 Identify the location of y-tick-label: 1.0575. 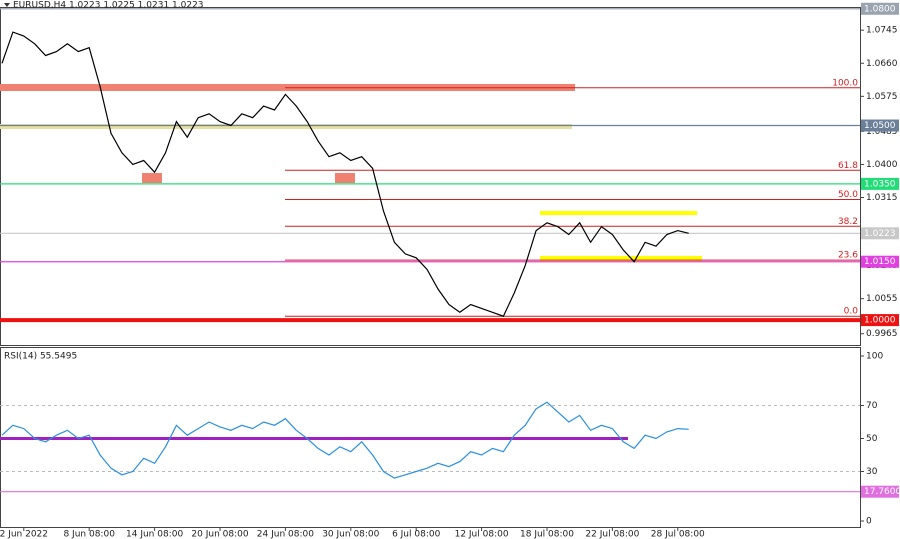
(882, 97).